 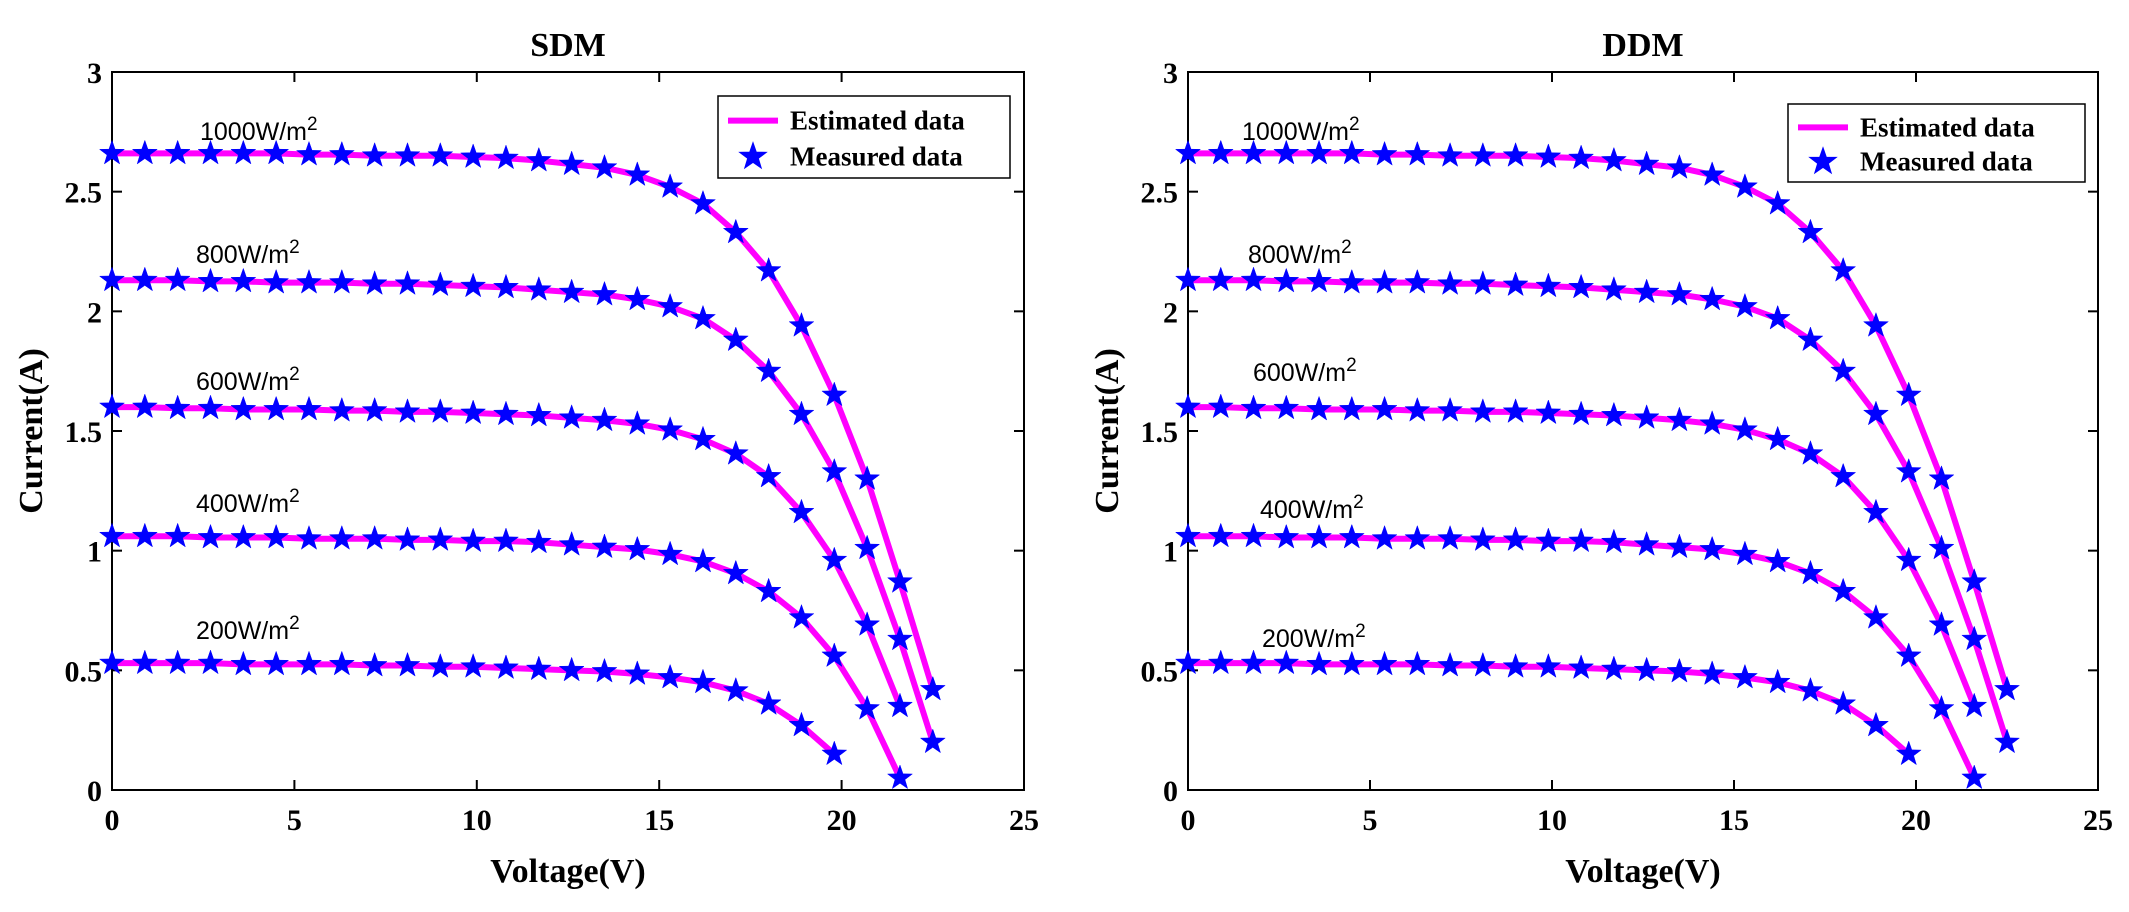 What do you see at coordinates (864, 137) in the screenshot?
I see `legend-box` at bounding box center [864, 137].